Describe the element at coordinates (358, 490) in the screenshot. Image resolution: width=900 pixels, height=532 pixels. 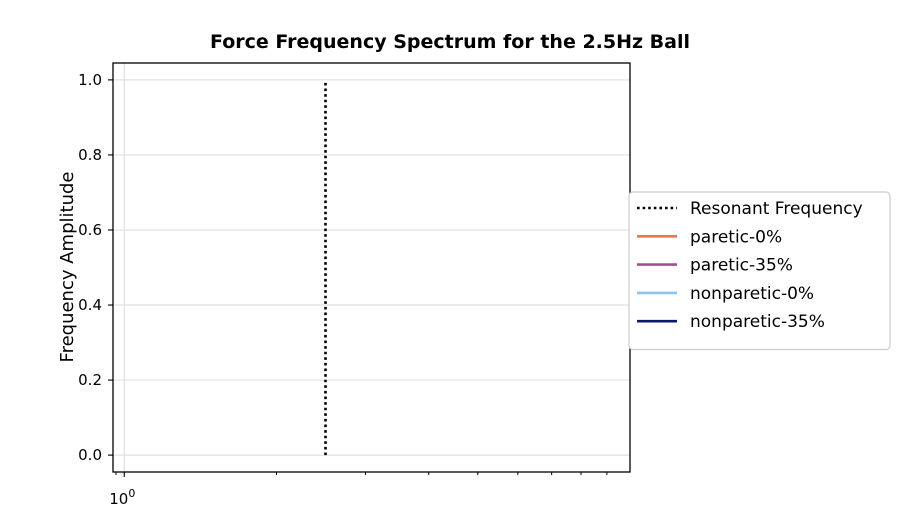
I see `x-axis: 100` at that location.